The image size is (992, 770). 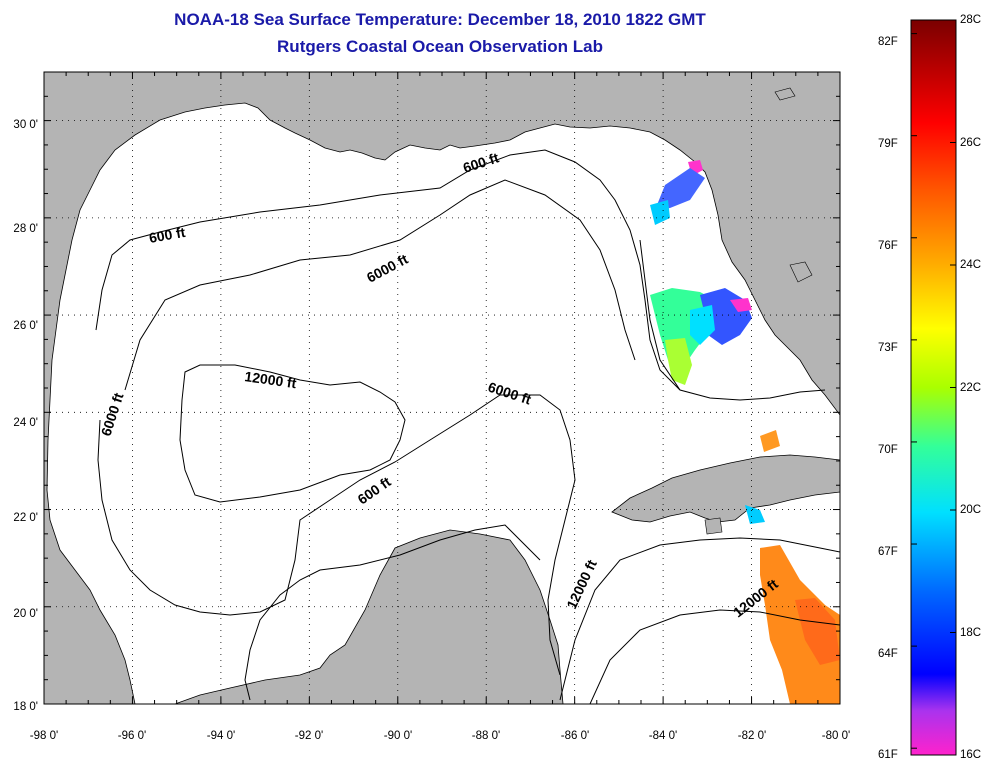 What do you see at coordinates (167, 235) in the screenshot?
I see `contour-label-600ft: 600 ft` at bounding box center [167, 235].